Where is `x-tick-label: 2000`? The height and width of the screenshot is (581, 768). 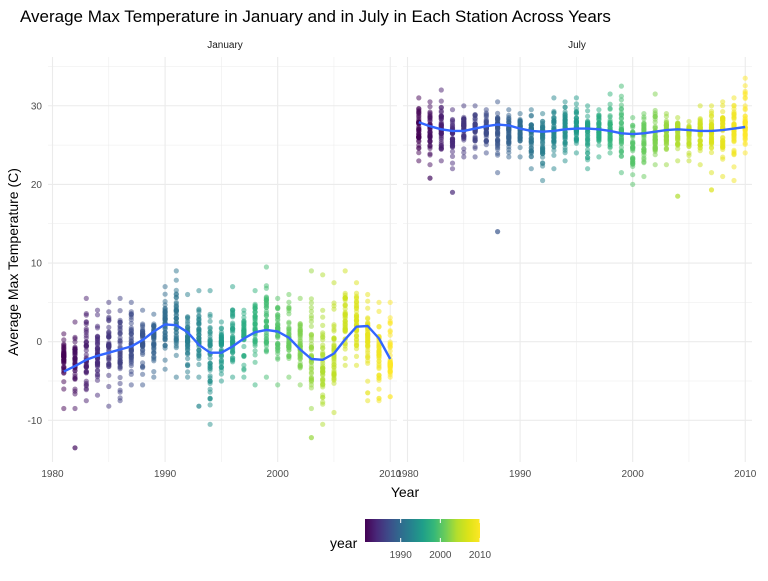
x-tick-label: 2000 is located at coordinates (633, 474).